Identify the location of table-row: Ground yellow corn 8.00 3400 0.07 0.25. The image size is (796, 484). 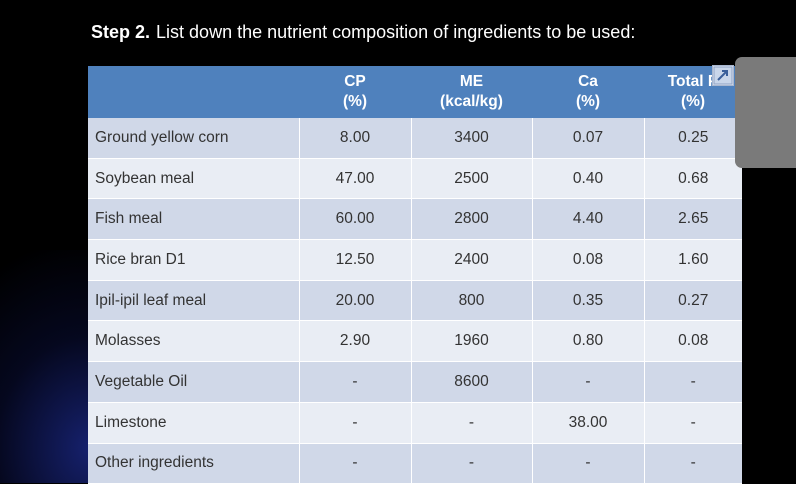
(415, 138).